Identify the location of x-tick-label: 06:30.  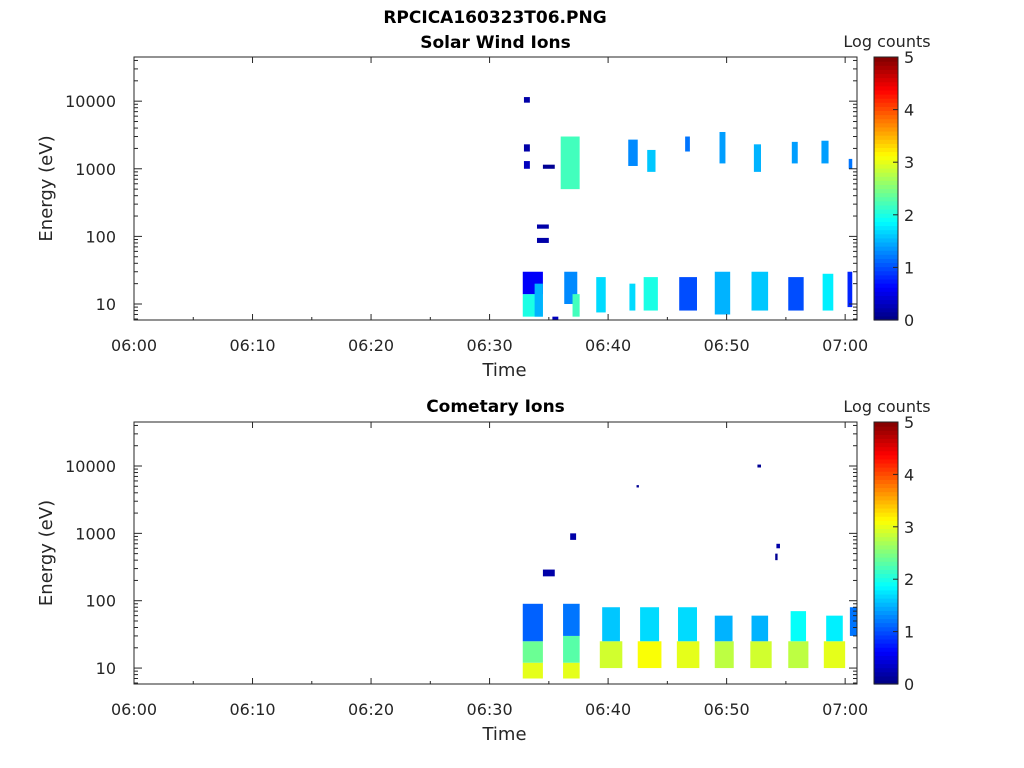
(490, 709).